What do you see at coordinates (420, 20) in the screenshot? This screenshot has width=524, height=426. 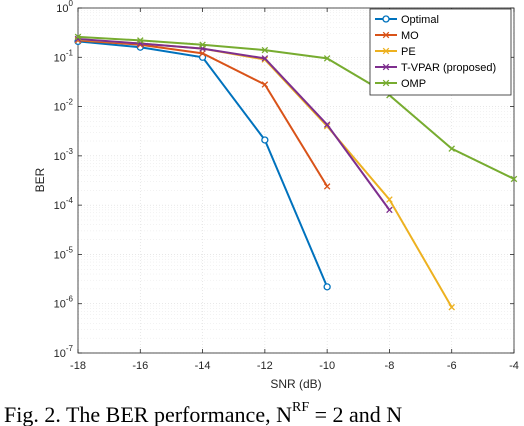 I see `legend-label: Optimal` at bounding box center [420, 20].